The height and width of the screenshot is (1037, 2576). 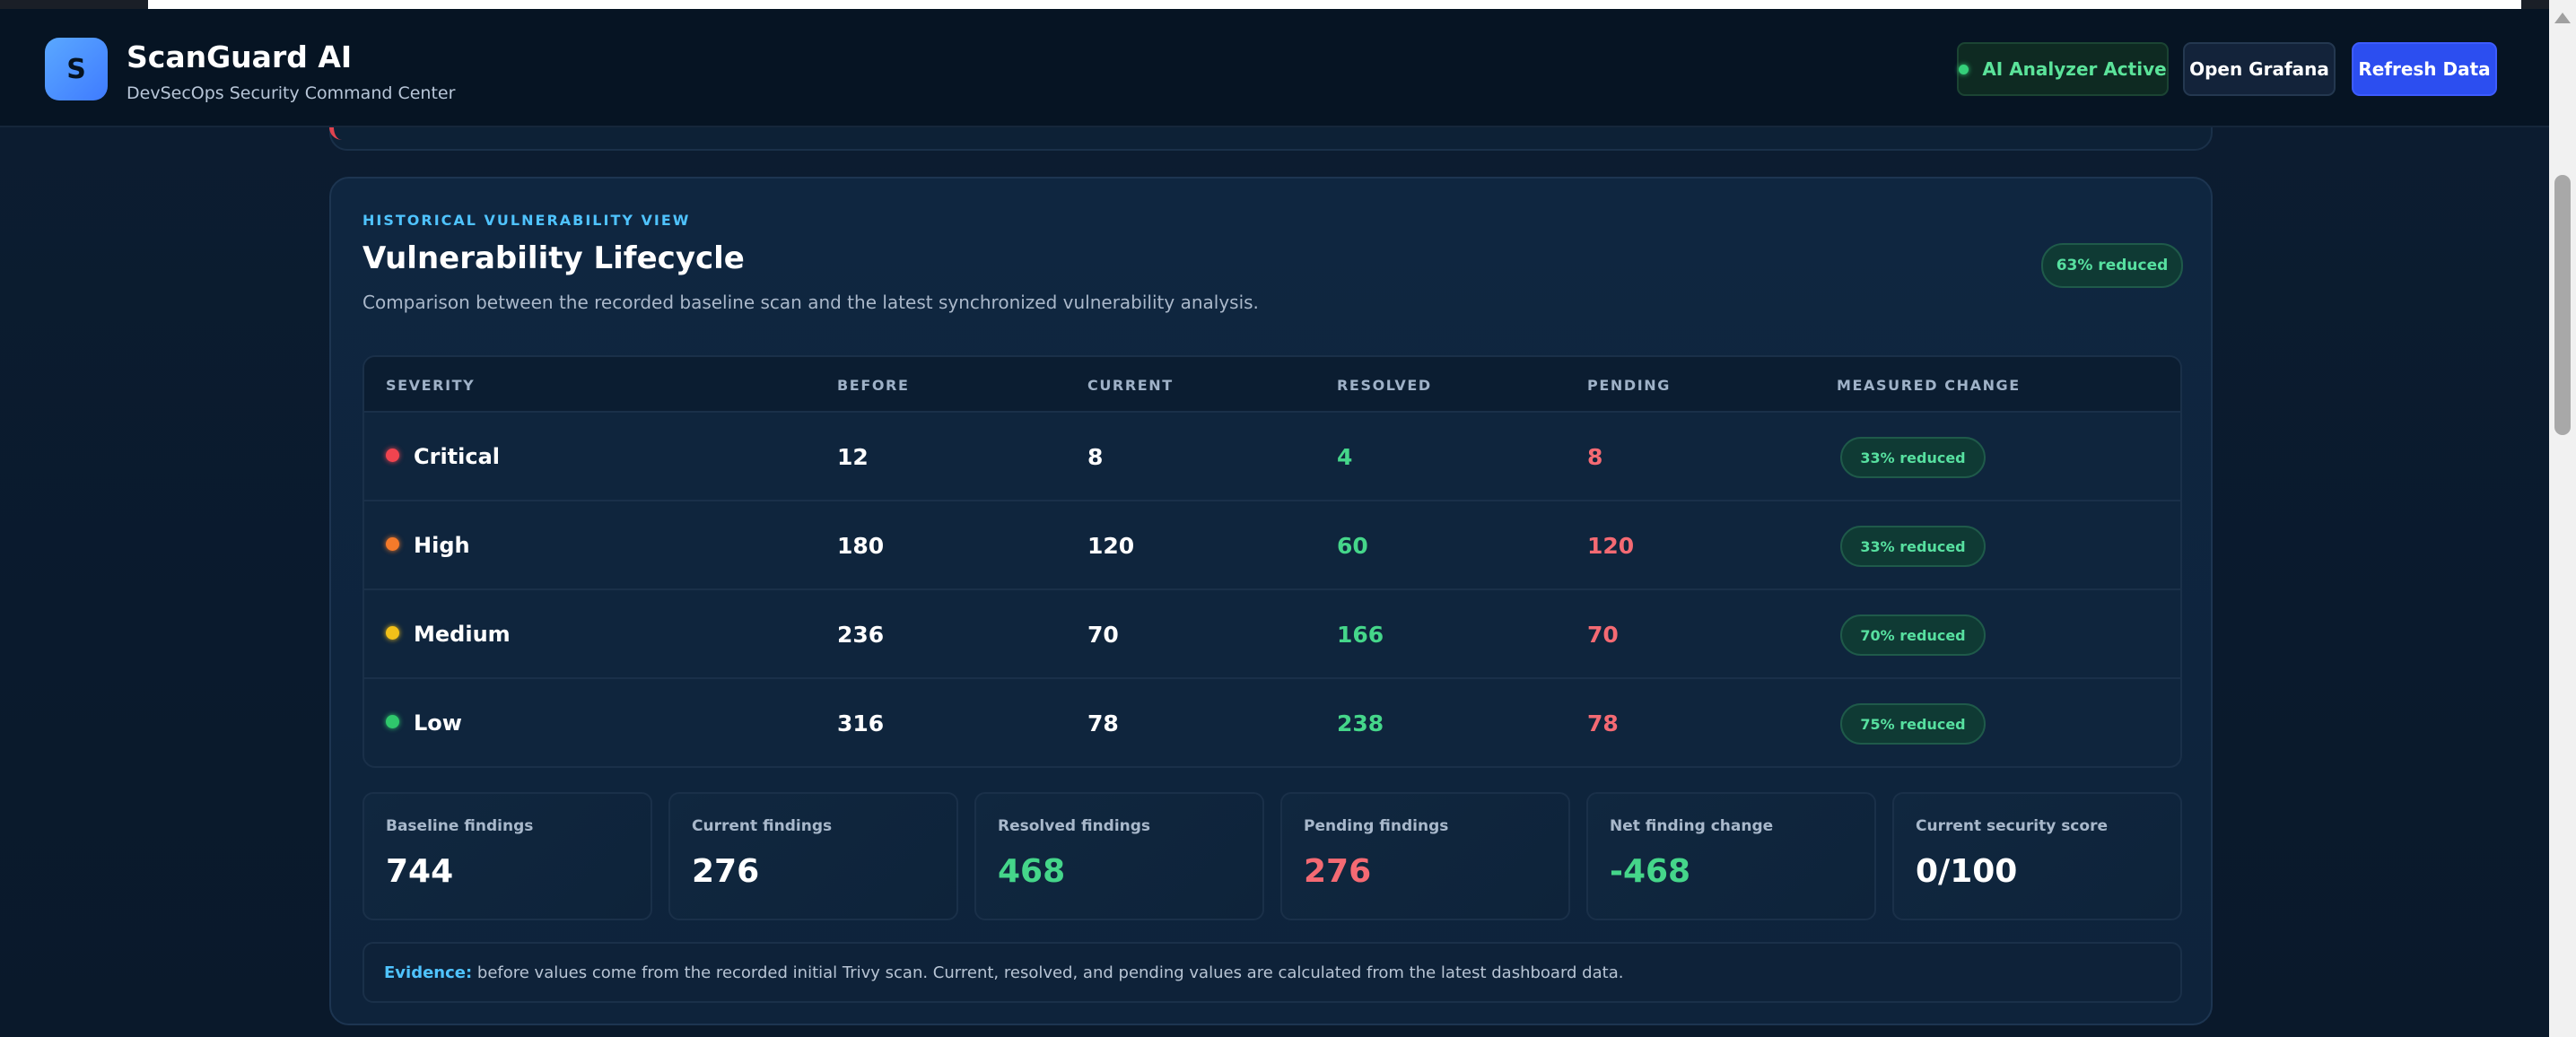 What do you see at coordinates (336, 130) in the screenshot?
I see `previous-card-accent` at bounding box center [336, 130].